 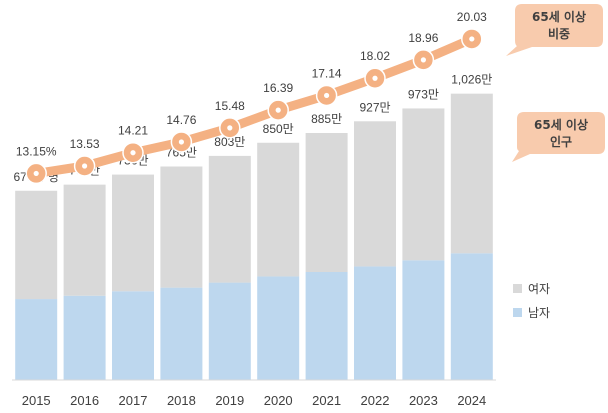 I want to click on population-callout: 65세 이상 인구, so click(x=558, y=137).